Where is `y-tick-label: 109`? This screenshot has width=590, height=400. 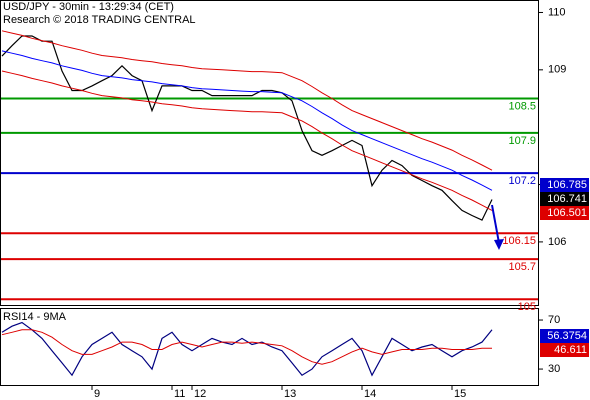 y-tick-label: 109 is located at coordinates (557, 70).